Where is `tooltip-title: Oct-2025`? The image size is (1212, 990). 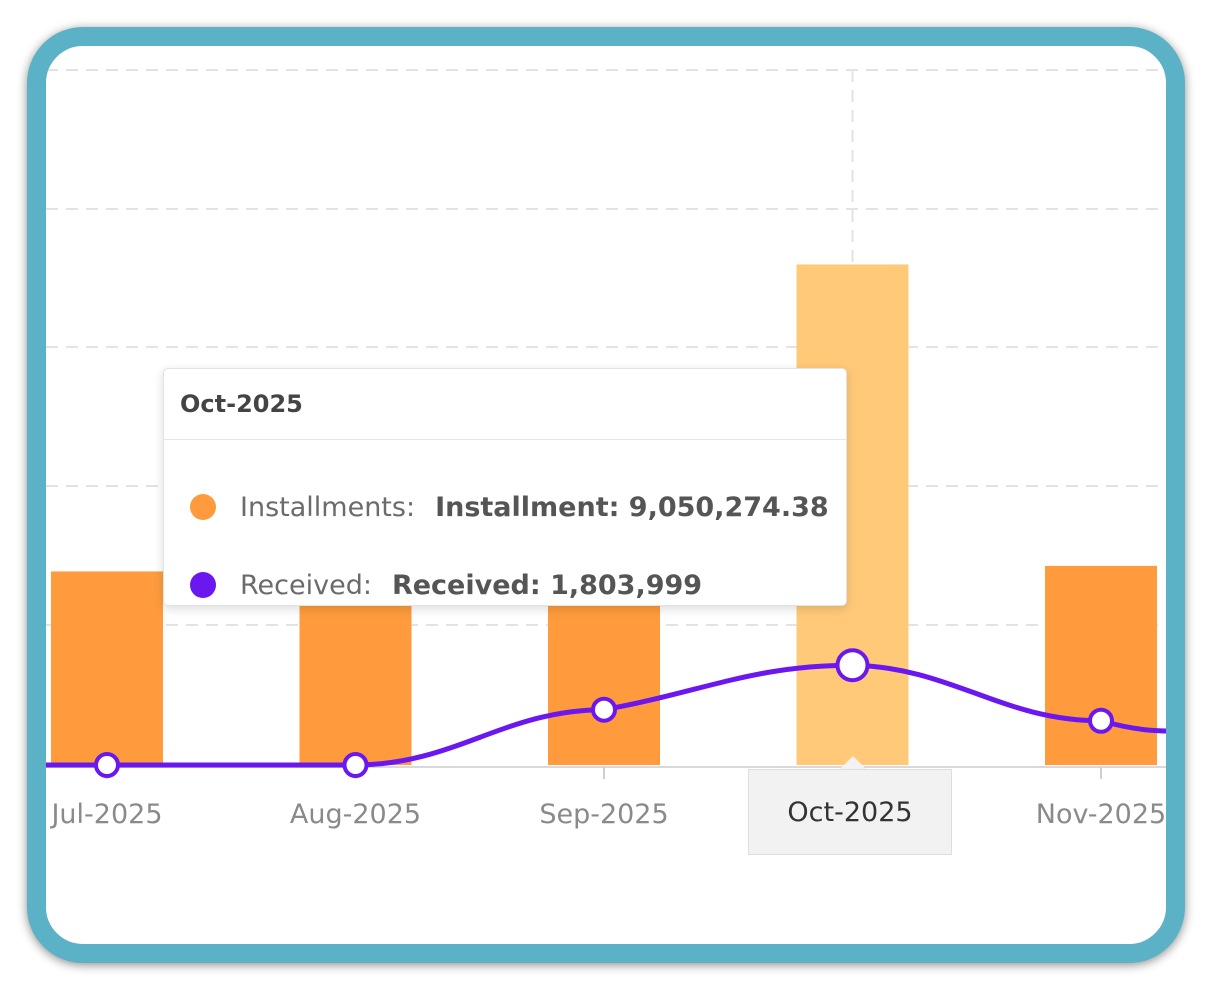
tooltip-title: Oct-2025 is located at coordinates (505, 404).